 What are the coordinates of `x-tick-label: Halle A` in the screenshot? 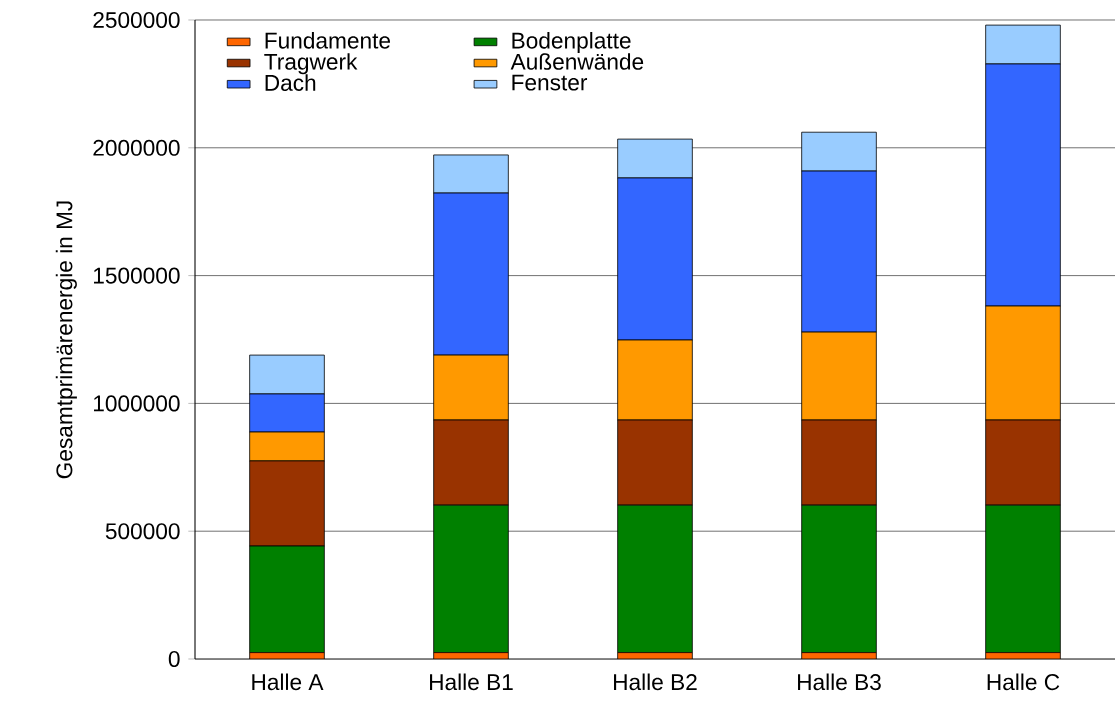 It's located at (288, 682).